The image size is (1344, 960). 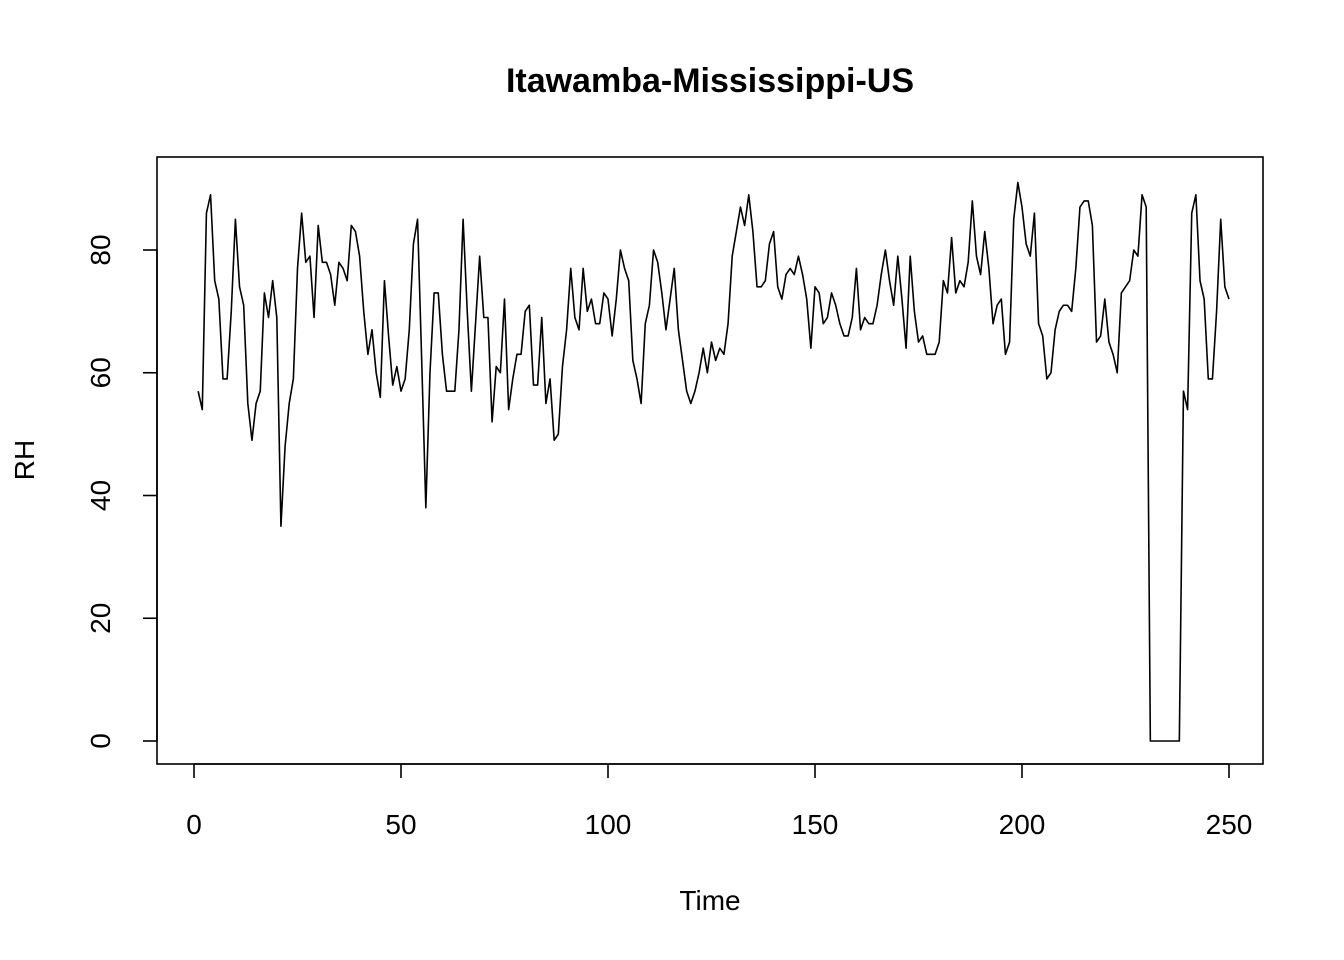 I want to click on x-axis-label: Time, so click(x=709, y=900).